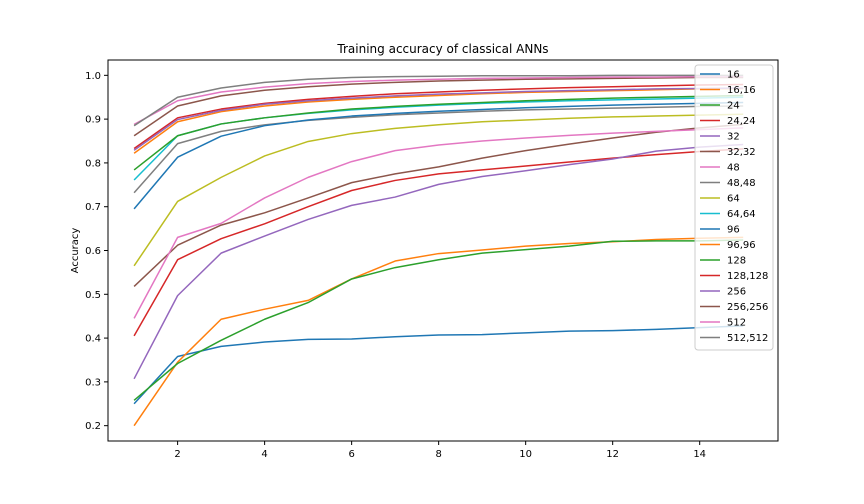 This screenshot has height=504, width=864. I want to click on y-tick-label: 0.8, so click(93, 163).